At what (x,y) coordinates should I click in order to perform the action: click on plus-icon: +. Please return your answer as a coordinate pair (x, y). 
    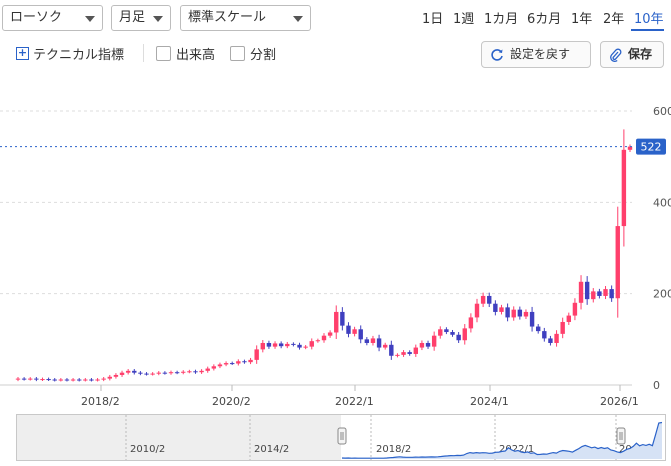
    Looking at the image, I should click on (22, 53).